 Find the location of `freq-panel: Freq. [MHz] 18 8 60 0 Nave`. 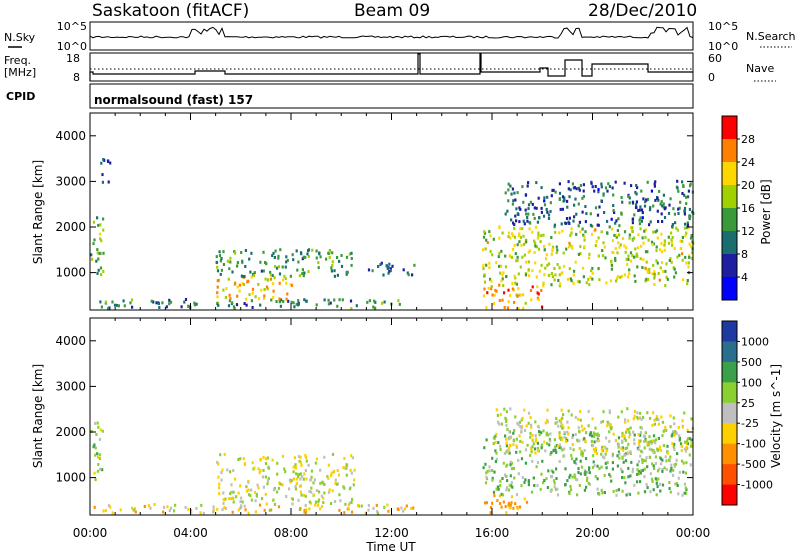

freq-panel: Freq. [MHz] 18 8 60 0 Nave is located at coordinates (390, 68).